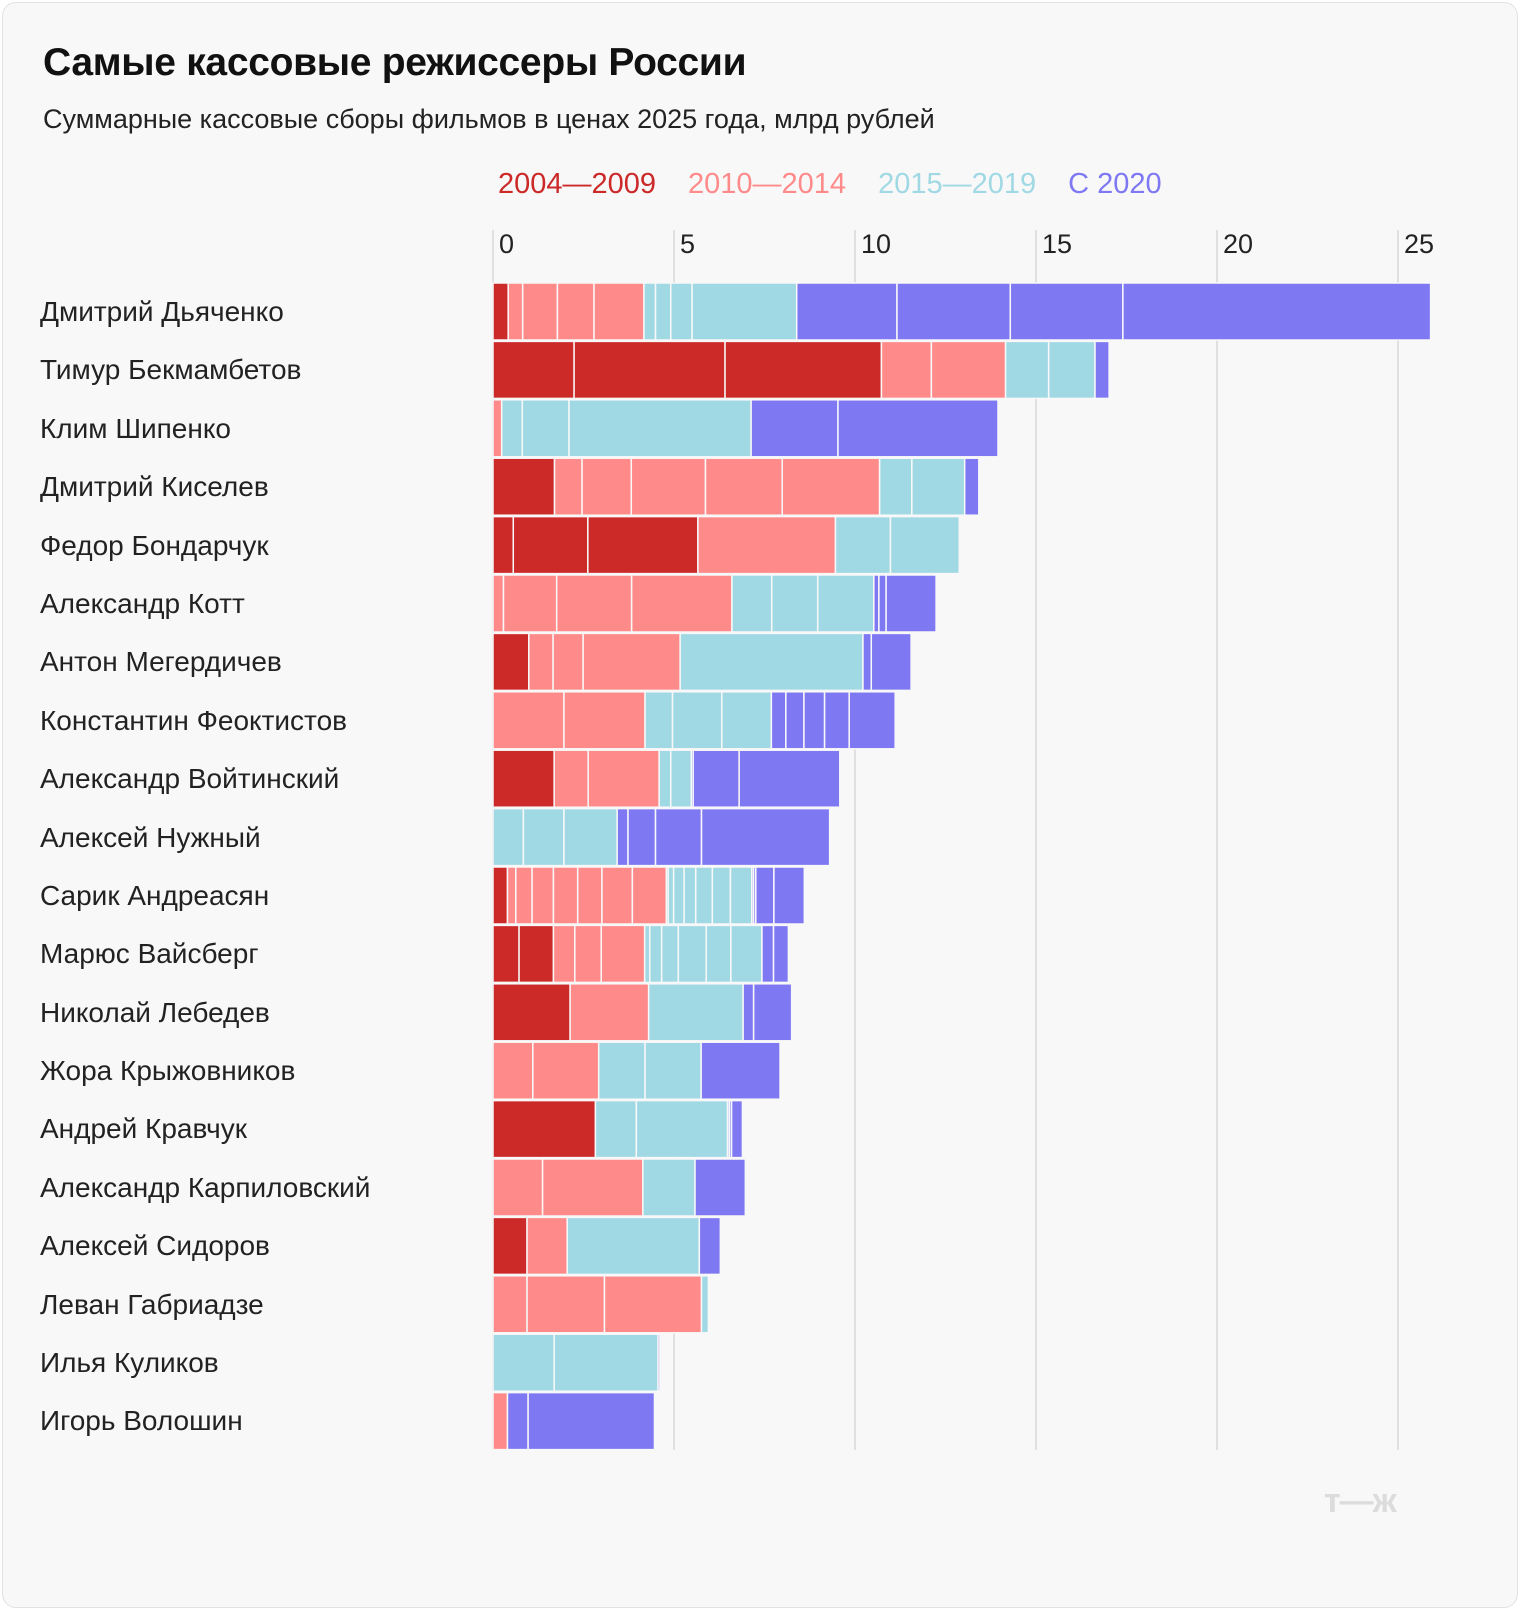 Image resolution: width=1520 pixels, height=1610 pixels. Describe the element at coordinates (190, 779) in the screenshot. I see `director-name: Александр Войтинский` at that location.